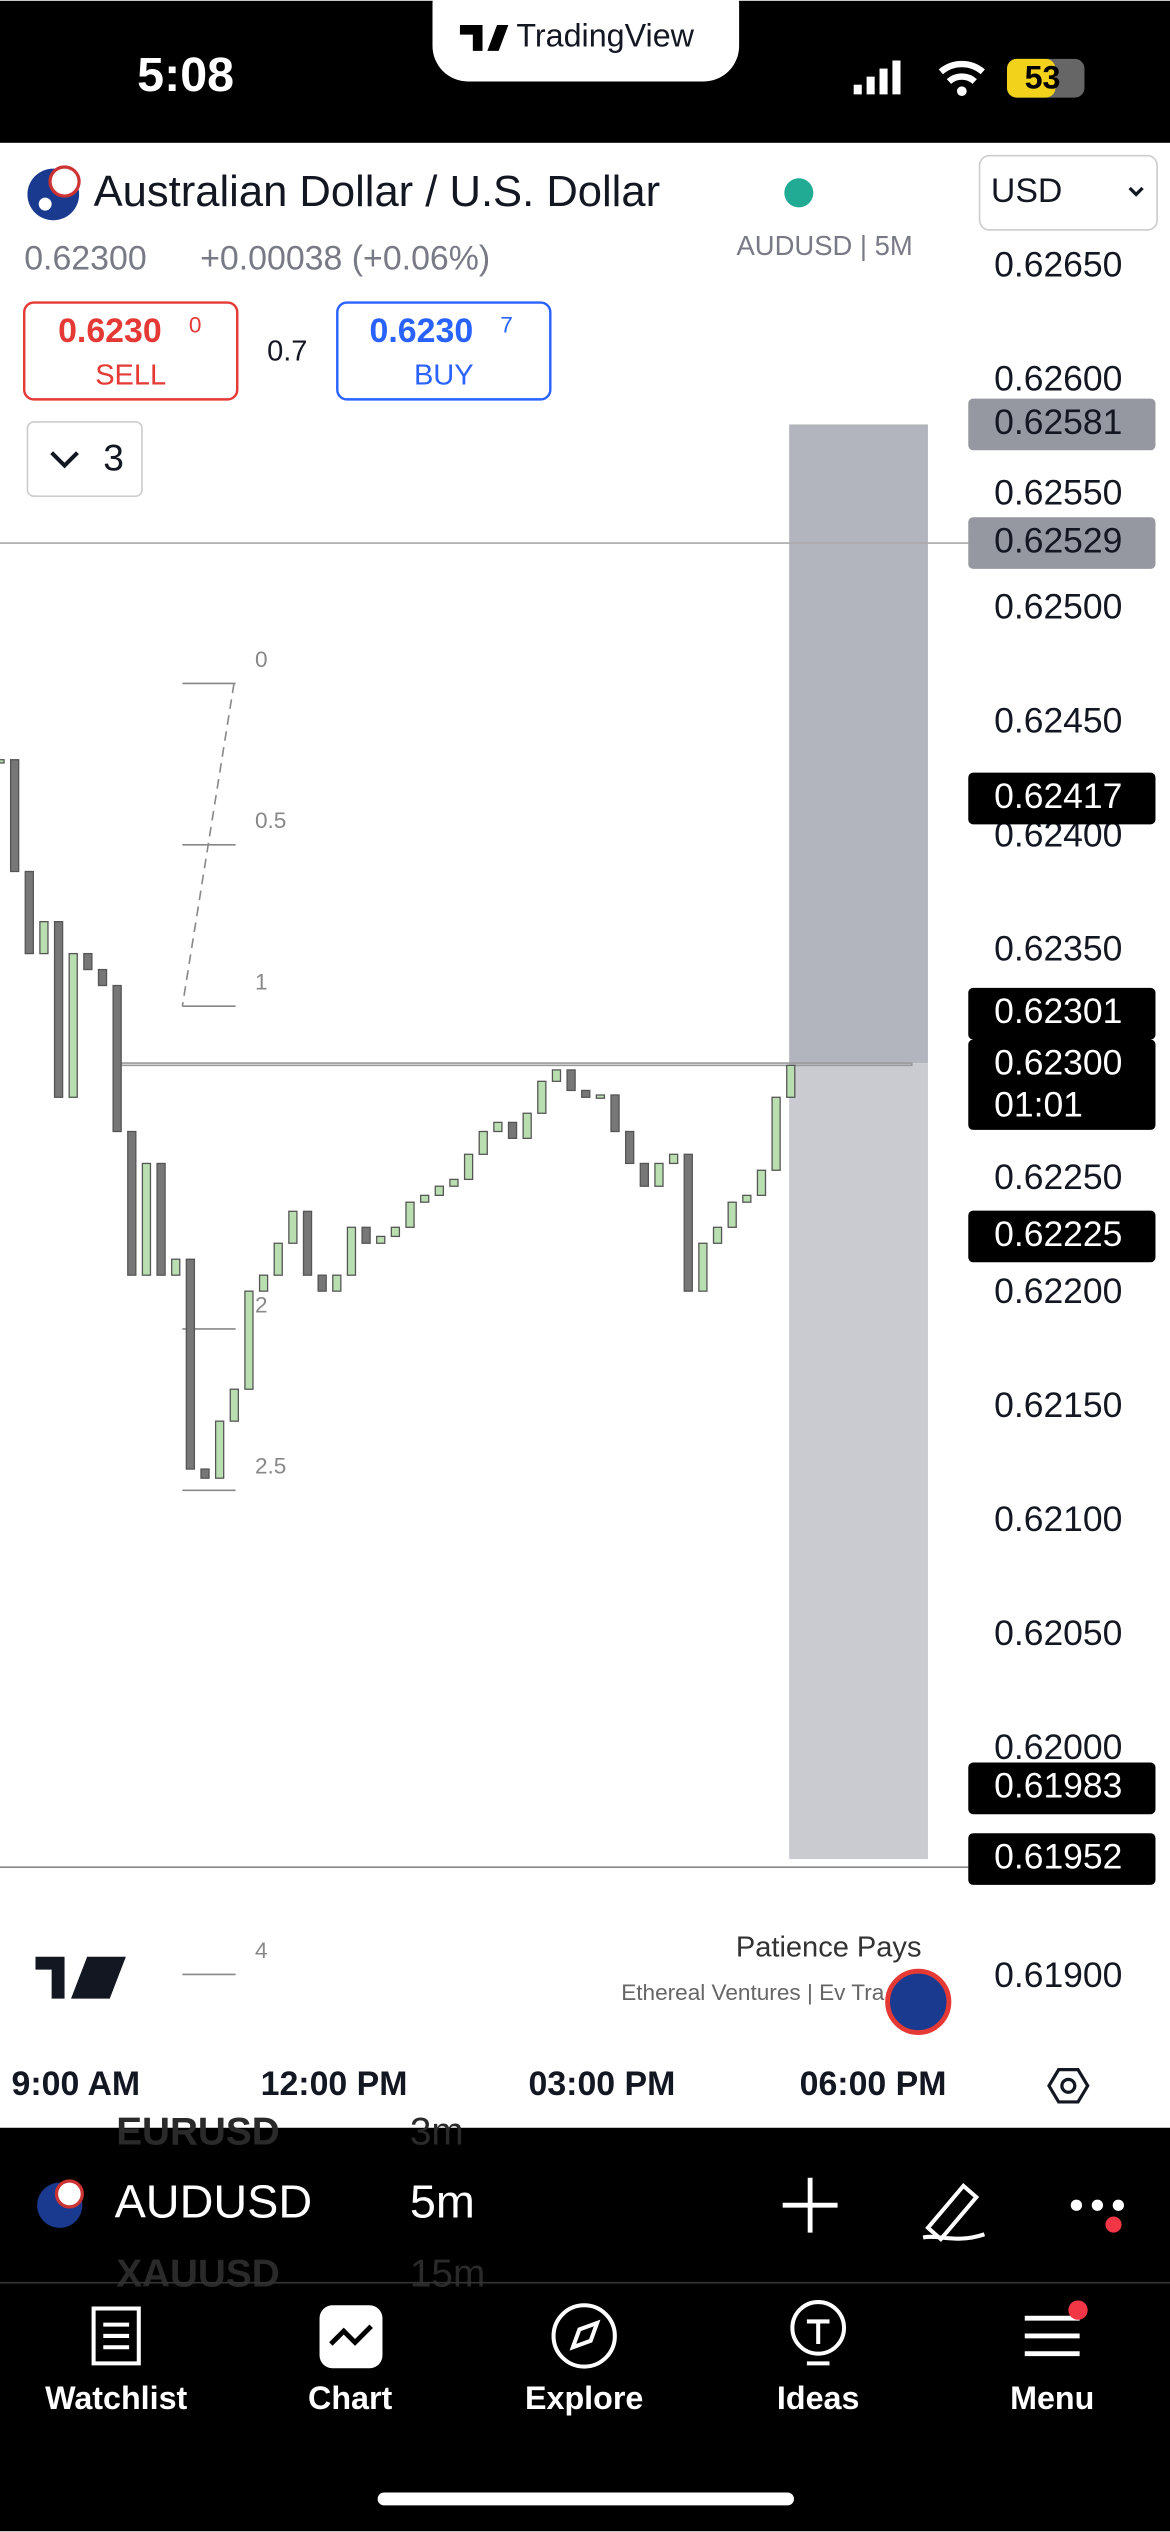 The height and width of the screenshot is (2532, 1170). Describe the element at coordinates (1058, 264) in the screenshot. I see `y-tick-label: 0.62650` at that location.